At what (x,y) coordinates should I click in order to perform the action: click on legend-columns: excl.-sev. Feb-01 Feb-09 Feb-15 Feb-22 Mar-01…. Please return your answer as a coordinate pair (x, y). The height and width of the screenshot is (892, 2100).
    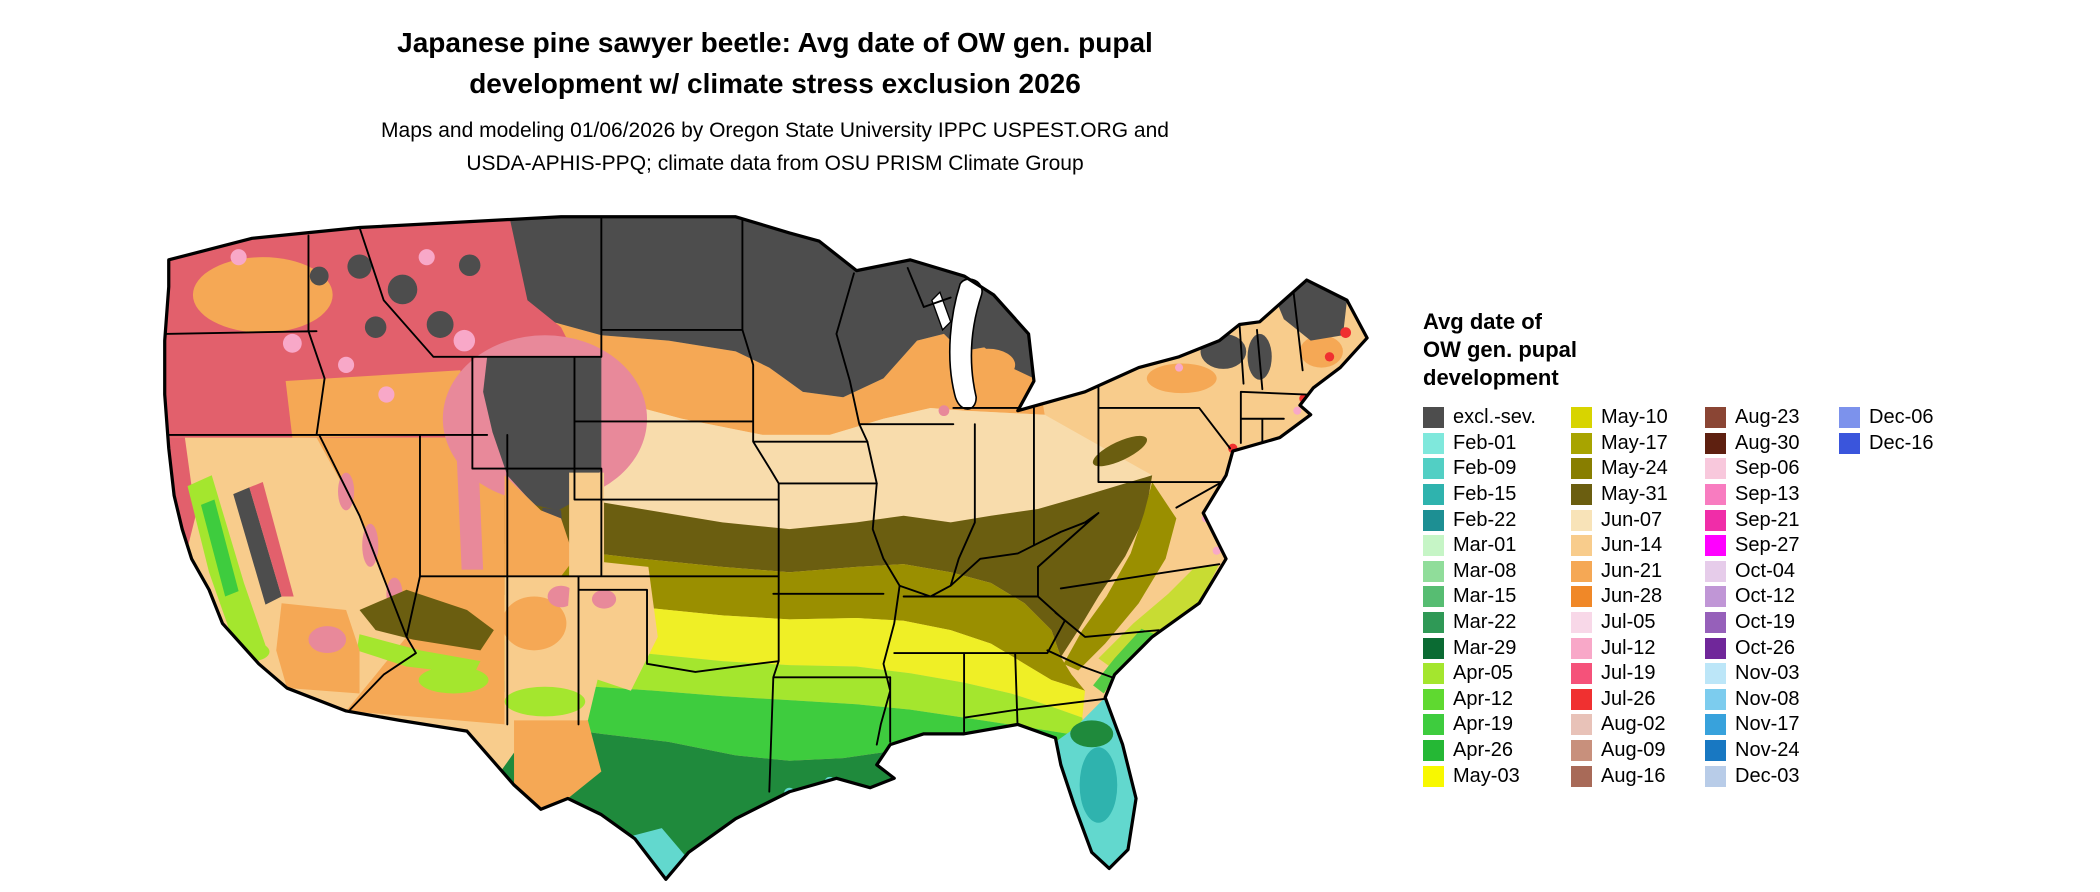
    Looking at the image, I should click on (1678, 597).